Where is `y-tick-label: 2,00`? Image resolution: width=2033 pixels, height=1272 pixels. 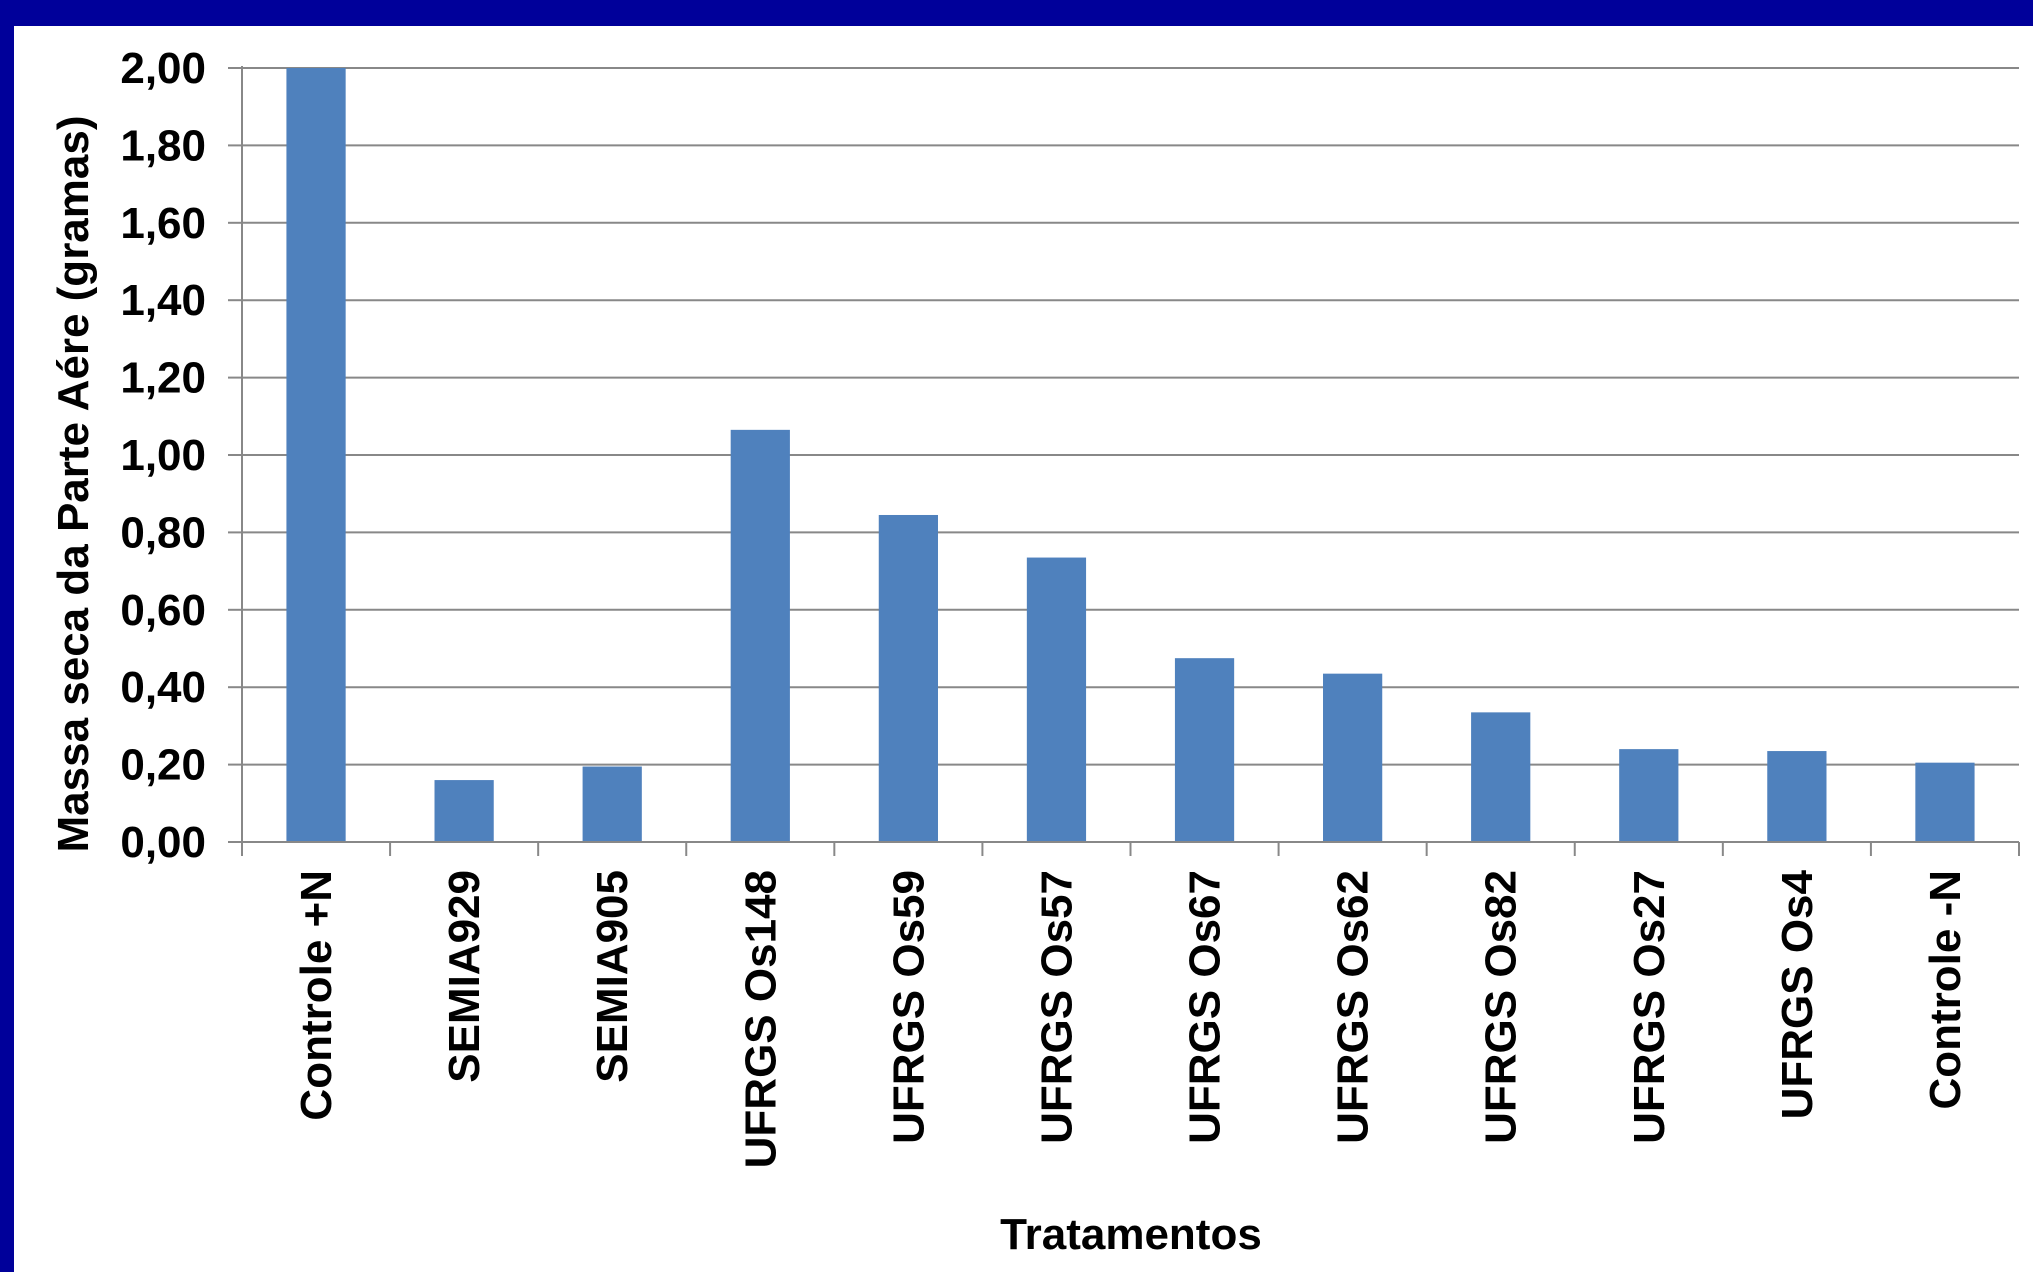
y-tick-label: 2,00 is located at coordinates (163, 68).